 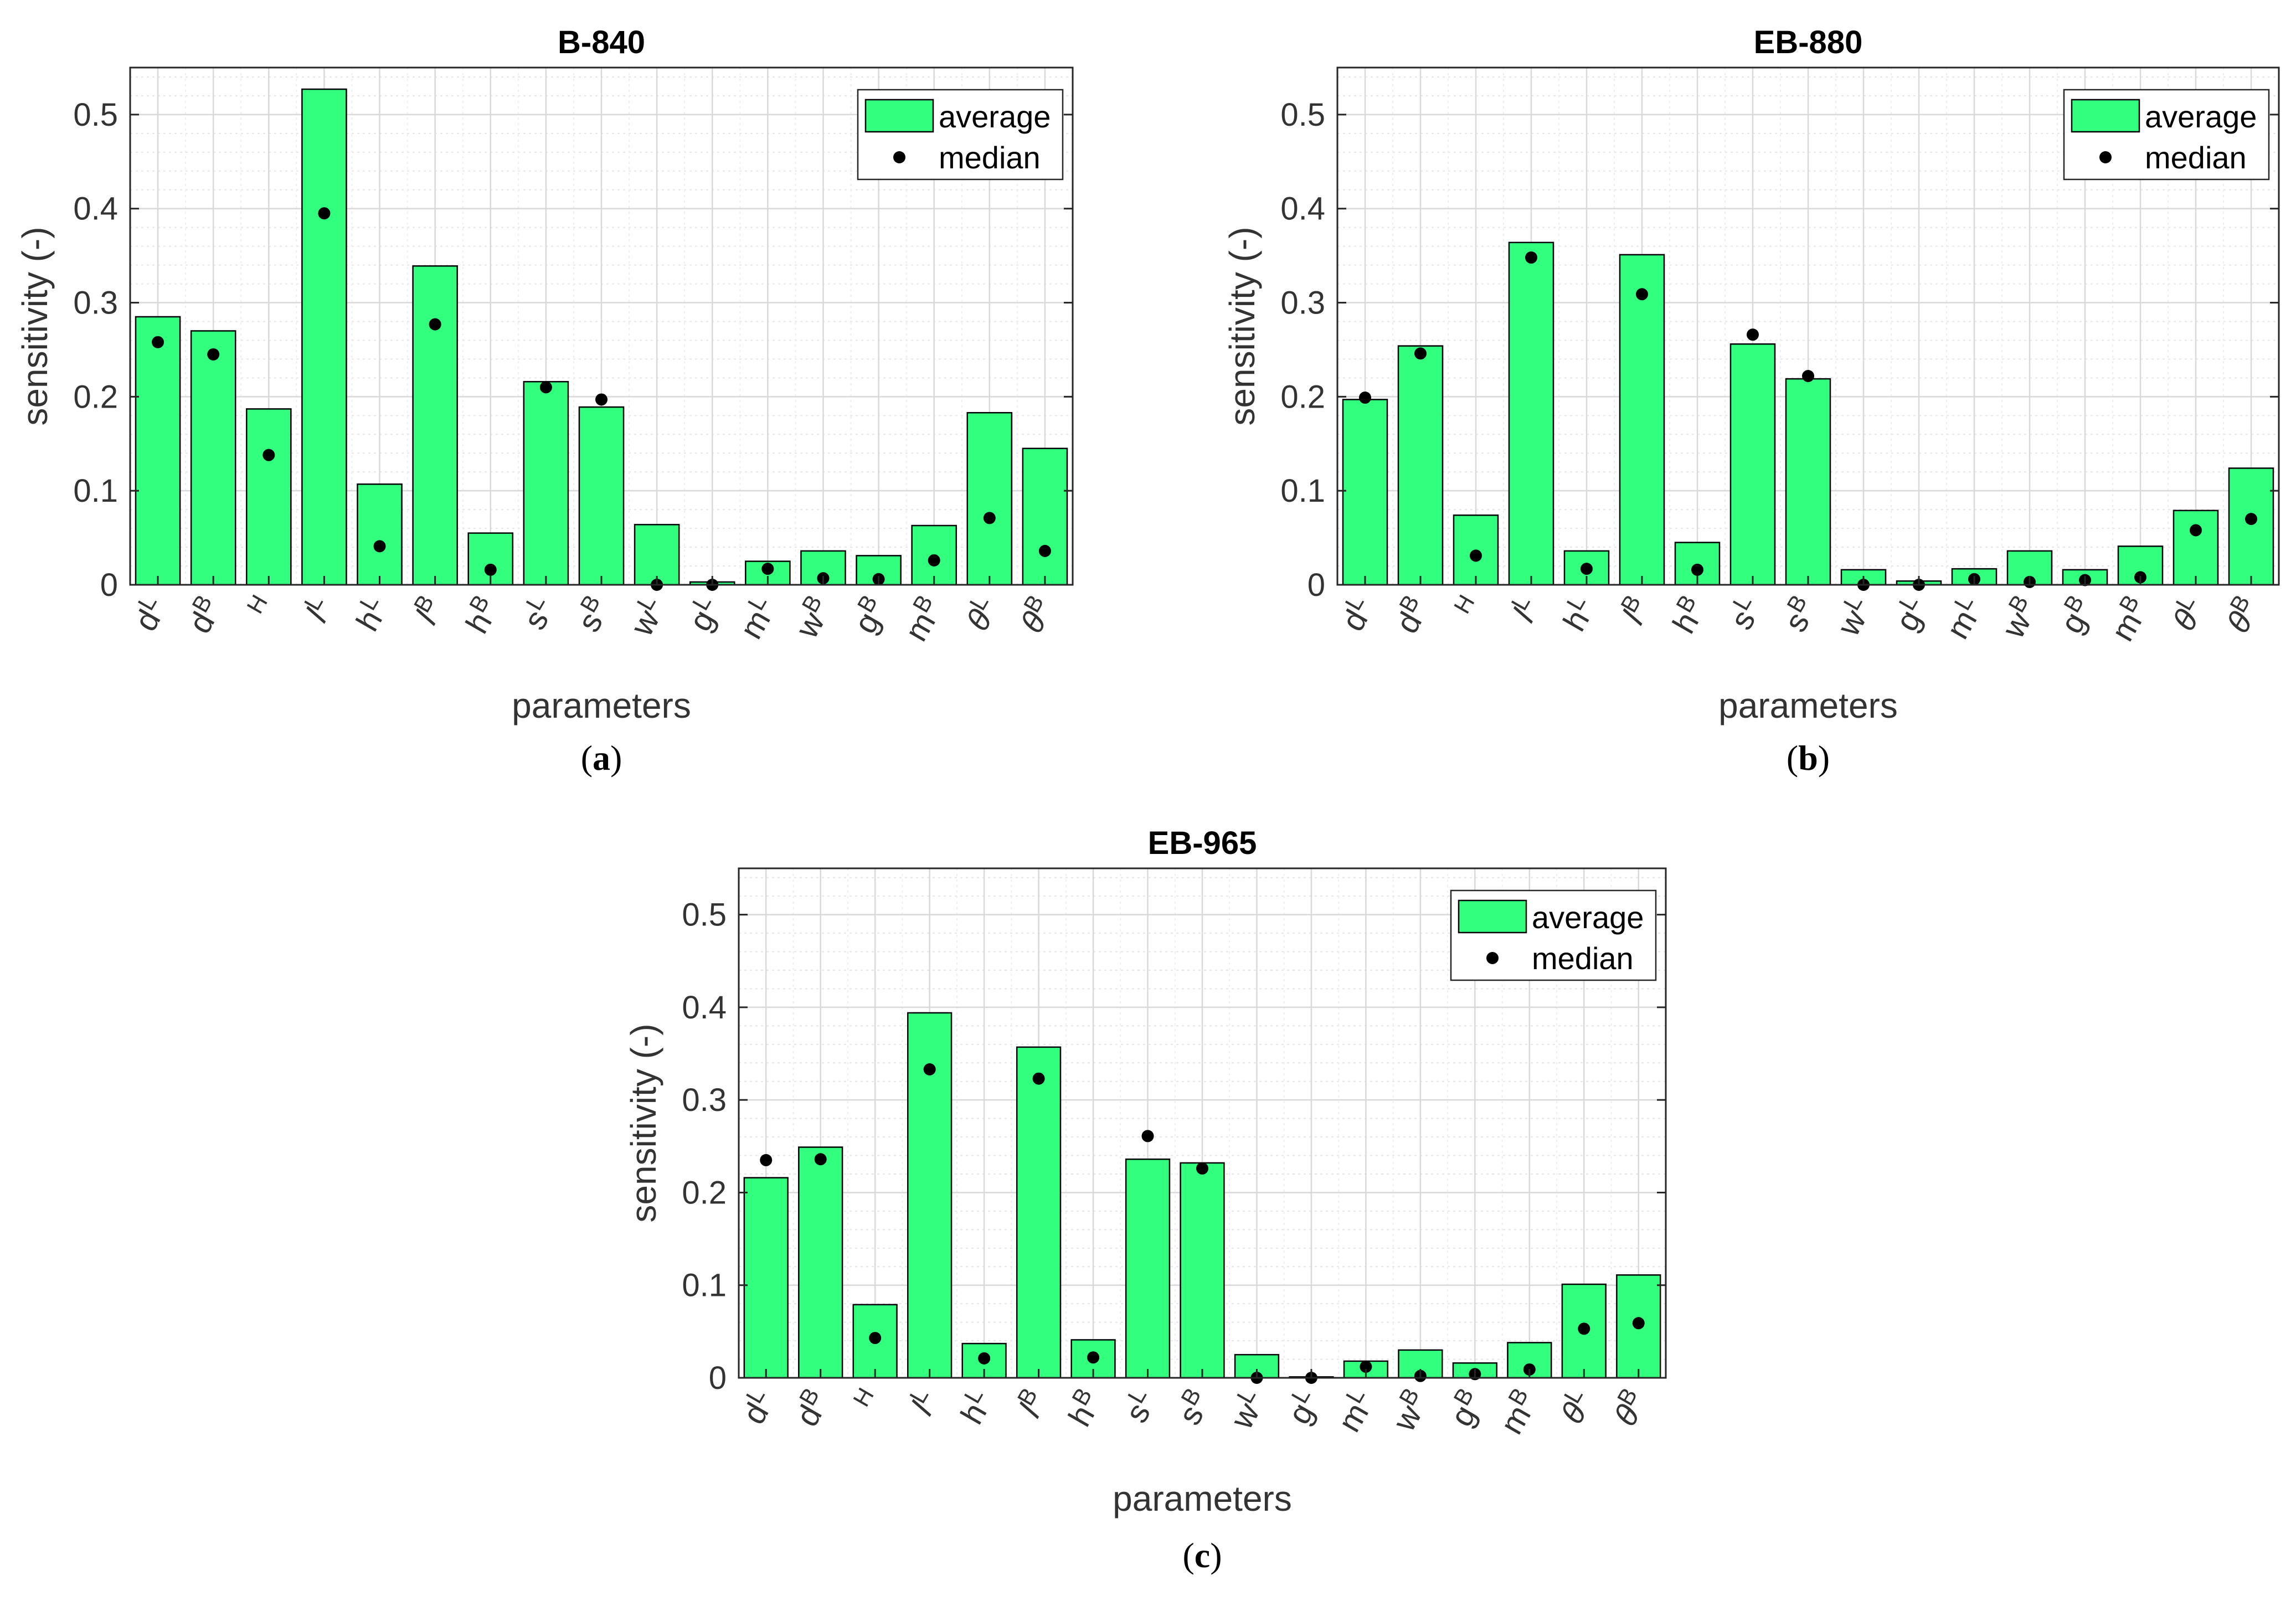 What do you see at coordinates (657, 555) in the screenshot?
I see `bar-wL` at bounding box center [657, 555].